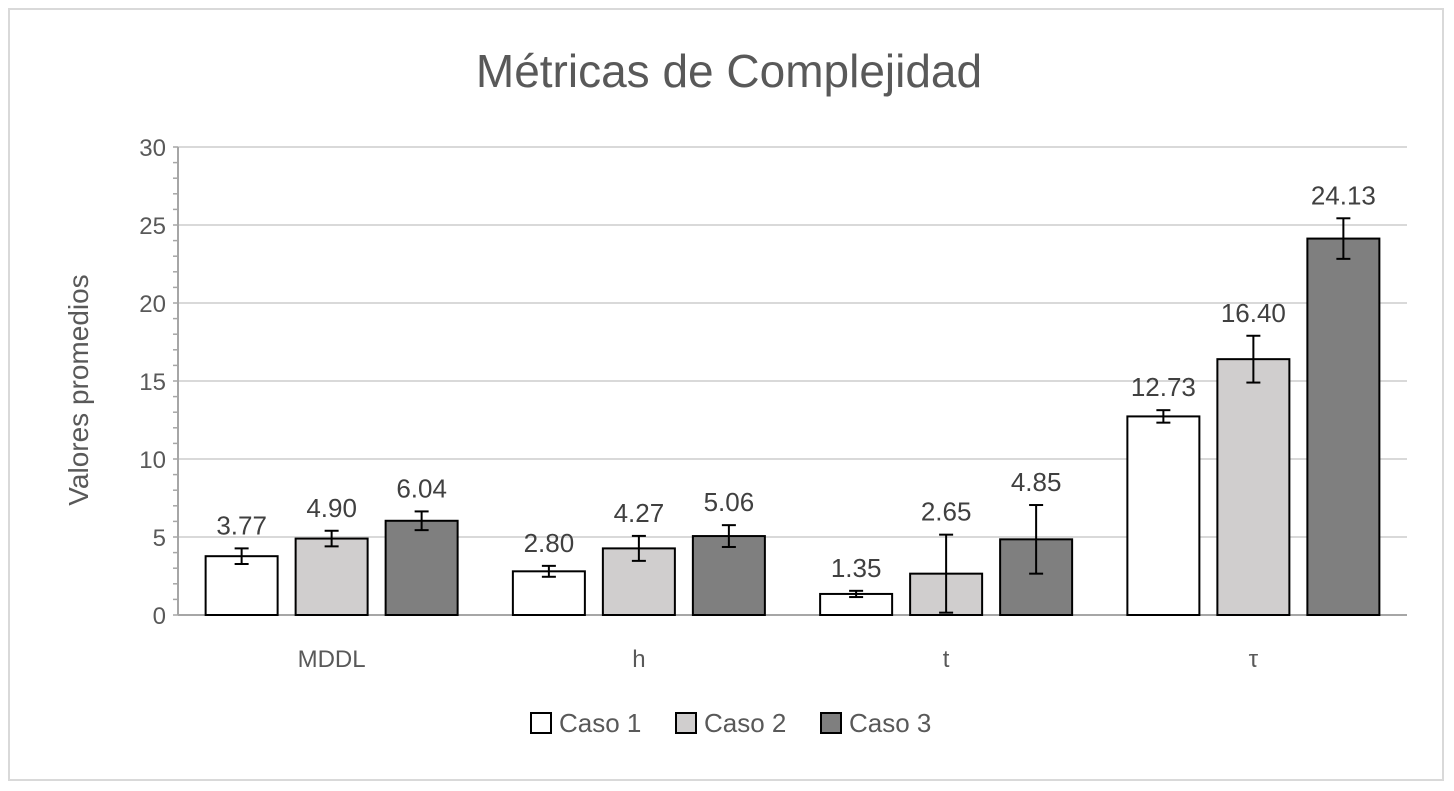  What do you see at coordinates (152, 226) in the screenshot?
I see `y-tick-label: 25` at bounding box center [152, 226].